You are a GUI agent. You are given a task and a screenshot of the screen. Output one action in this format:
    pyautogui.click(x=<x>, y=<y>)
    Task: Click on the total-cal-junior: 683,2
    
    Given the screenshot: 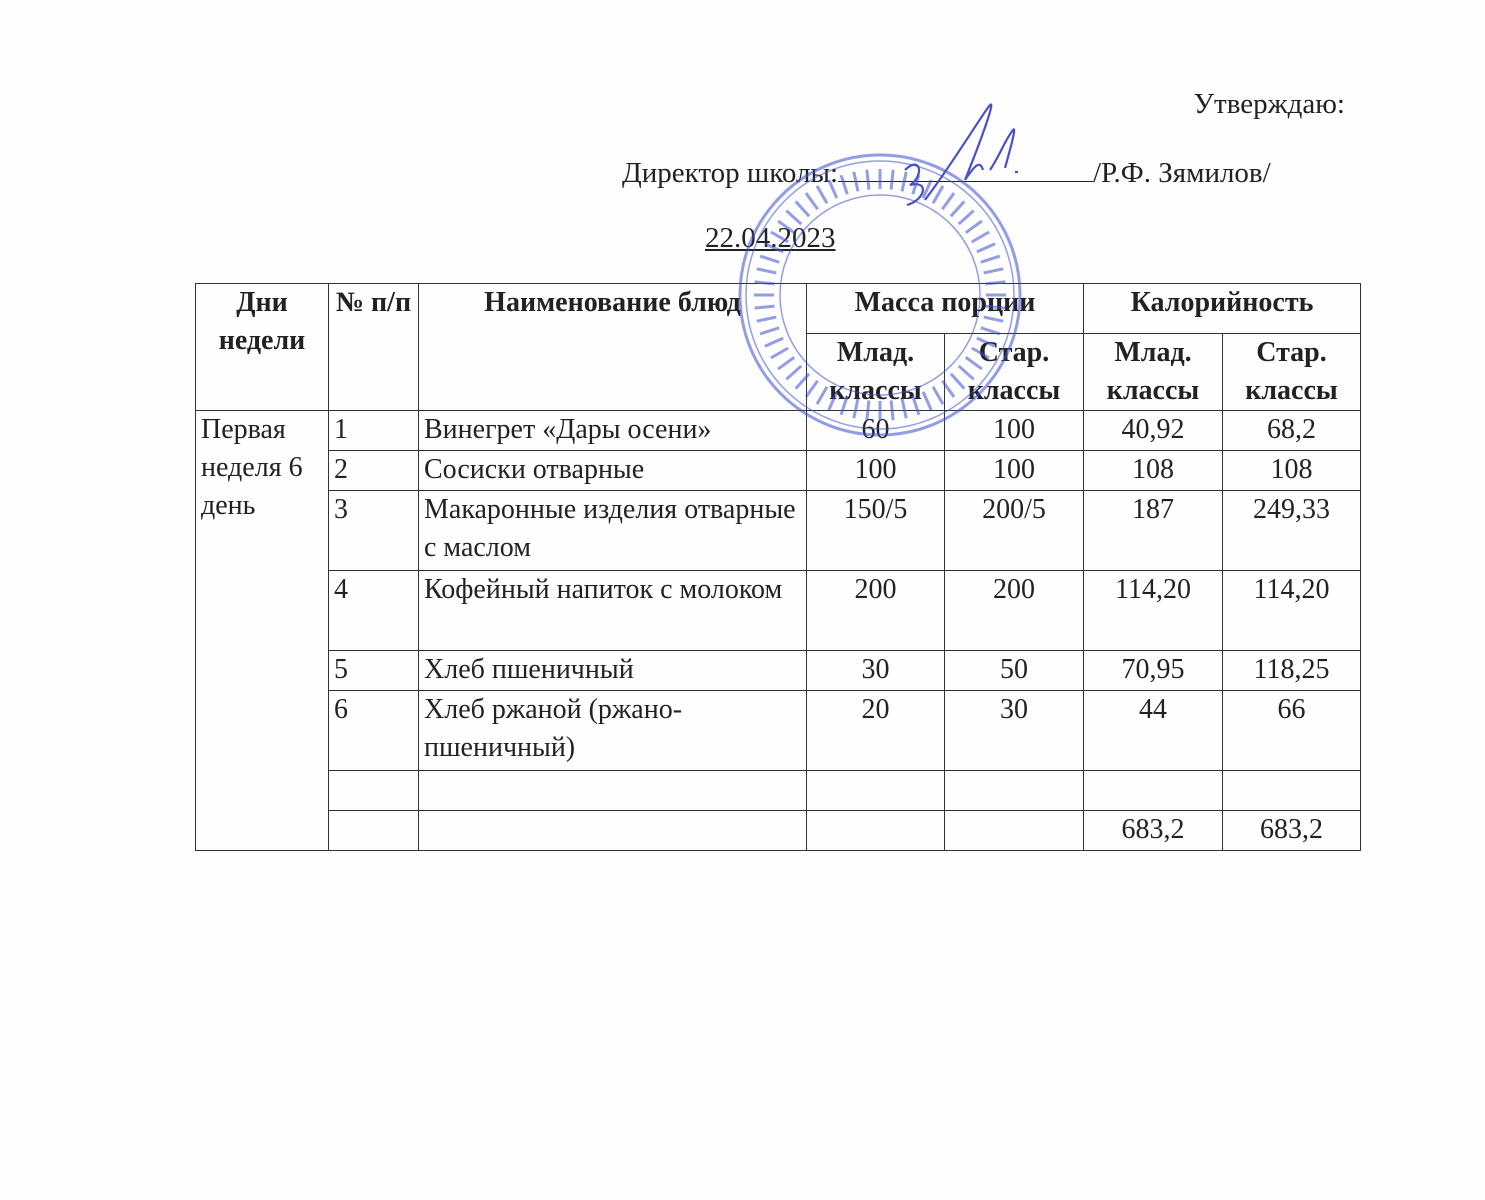 What is the action you would take?
    pyautogui.click(x=1153, y=830)
    